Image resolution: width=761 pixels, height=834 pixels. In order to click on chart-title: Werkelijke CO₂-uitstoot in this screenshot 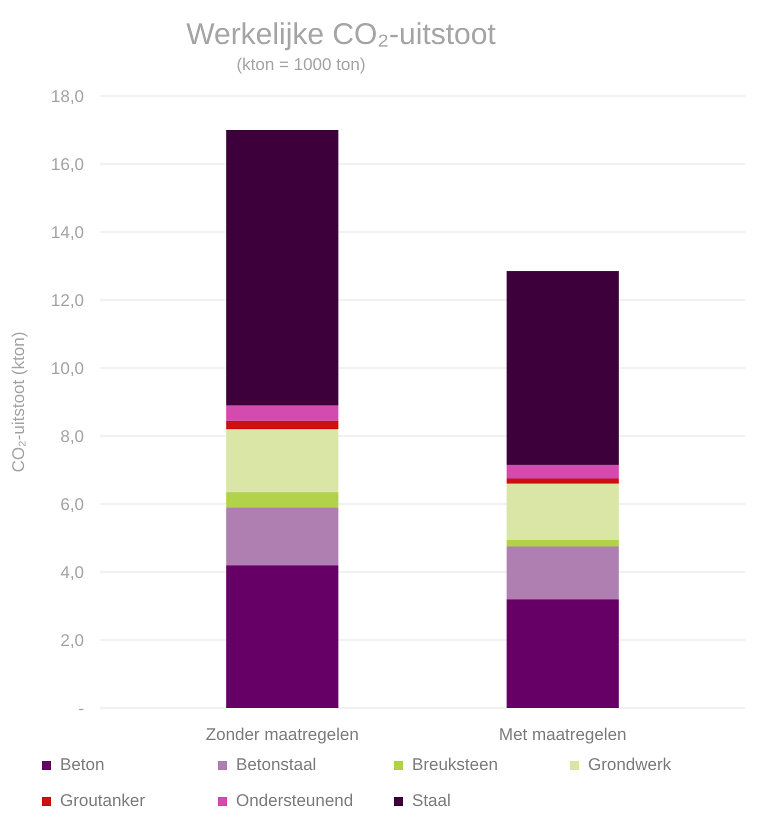, I will do `click(341, 34)`.